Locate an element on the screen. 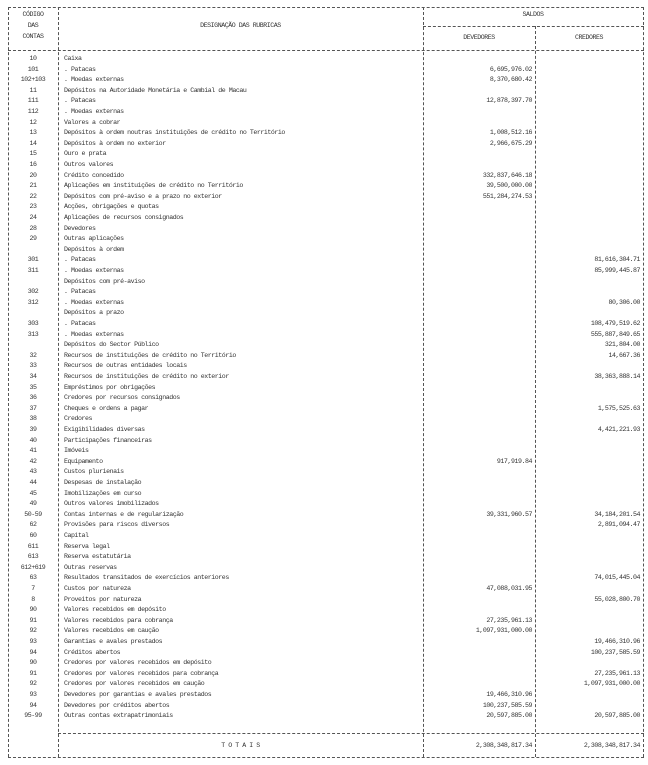  credit-value: 555,887,849.65 is located at coordinates (615, 334).